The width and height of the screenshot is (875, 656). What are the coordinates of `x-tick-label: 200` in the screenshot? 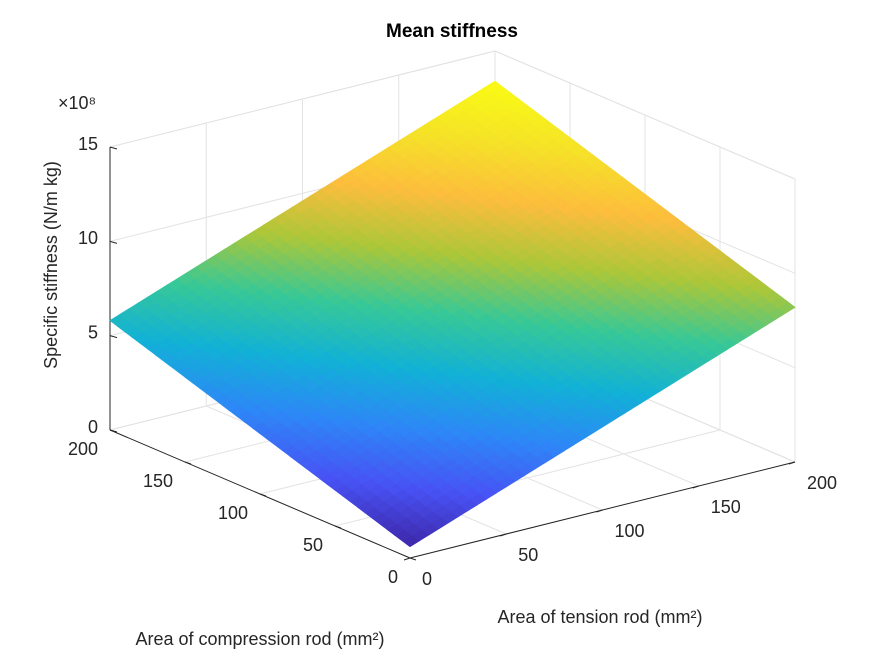 It's located at (83, 449).